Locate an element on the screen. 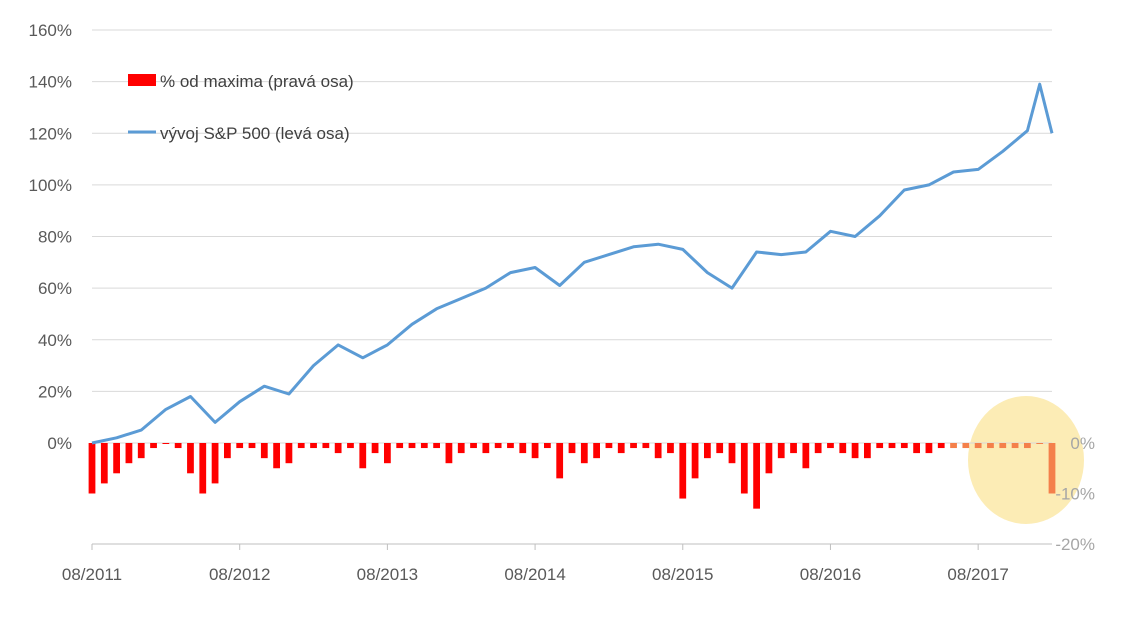 This screenshot has height=622, width=1143. left-axis-tick-label: 20% is located at coordinates (55, 391).